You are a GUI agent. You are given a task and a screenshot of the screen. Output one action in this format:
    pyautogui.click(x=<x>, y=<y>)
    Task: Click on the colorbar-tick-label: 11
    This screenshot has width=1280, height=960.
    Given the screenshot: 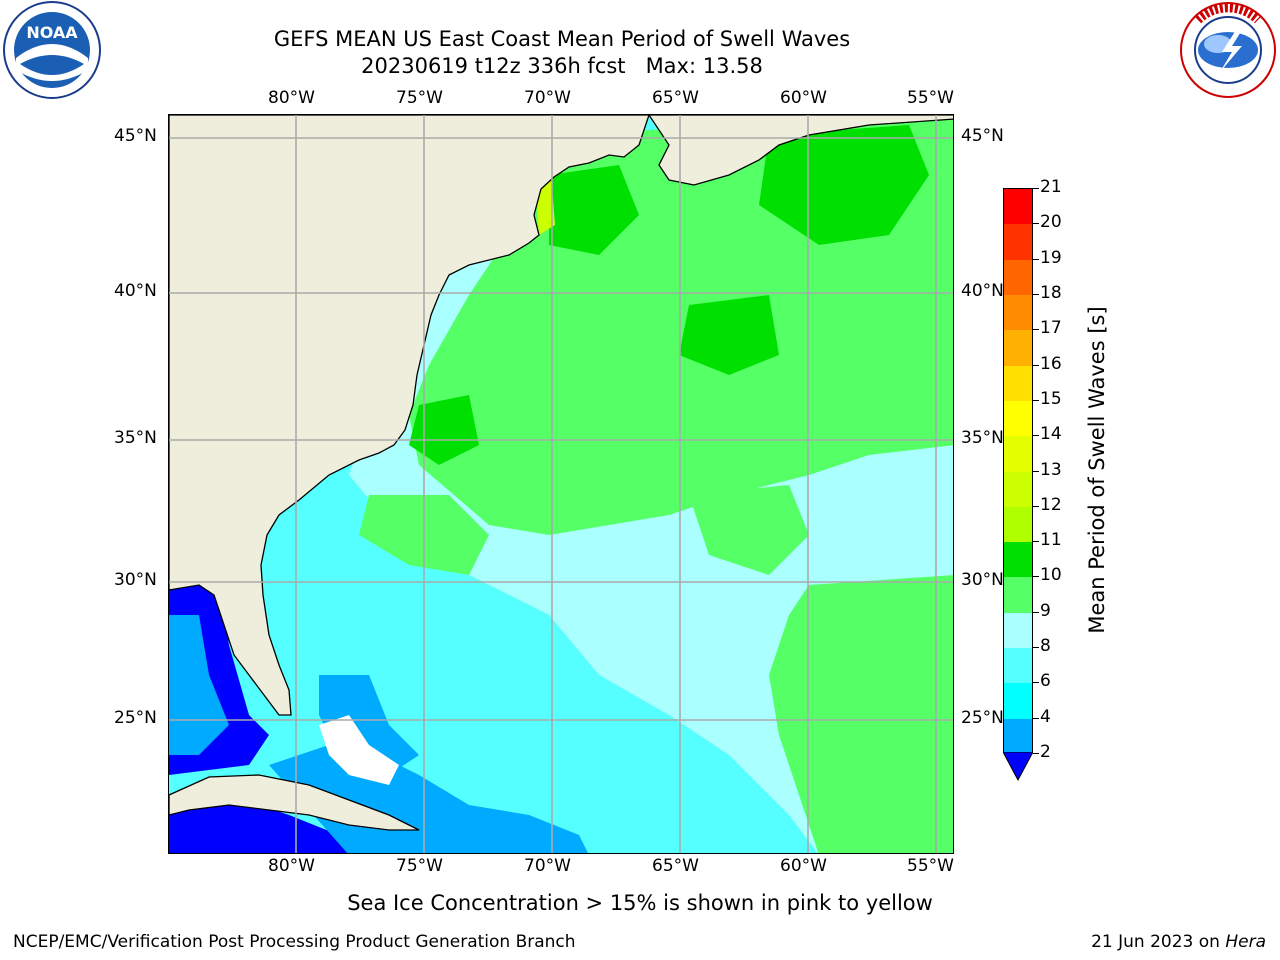 What is the action you would take?
    pyautogui.click(x=1051, y=540)
    